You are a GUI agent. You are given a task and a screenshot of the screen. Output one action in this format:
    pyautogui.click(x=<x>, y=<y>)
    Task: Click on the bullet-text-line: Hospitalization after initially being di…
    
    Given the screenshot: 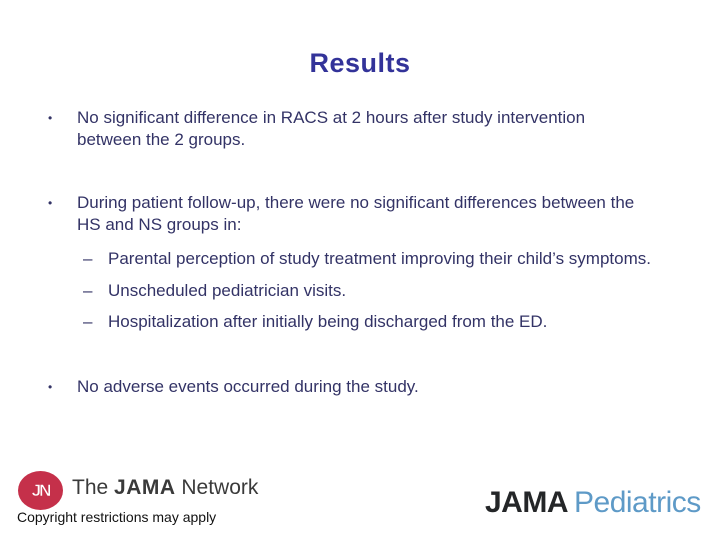 What is the action you would take?
    pyautogui.click(x=328, y=321)
    